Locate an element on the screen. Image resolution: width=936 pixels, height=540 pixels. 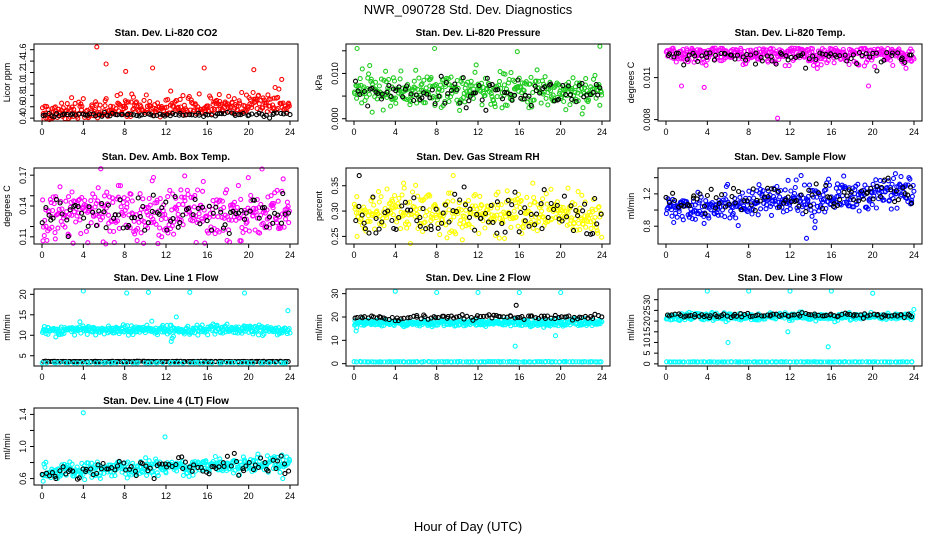
x-tick-label: 24 is located at coordinates (290, 255).